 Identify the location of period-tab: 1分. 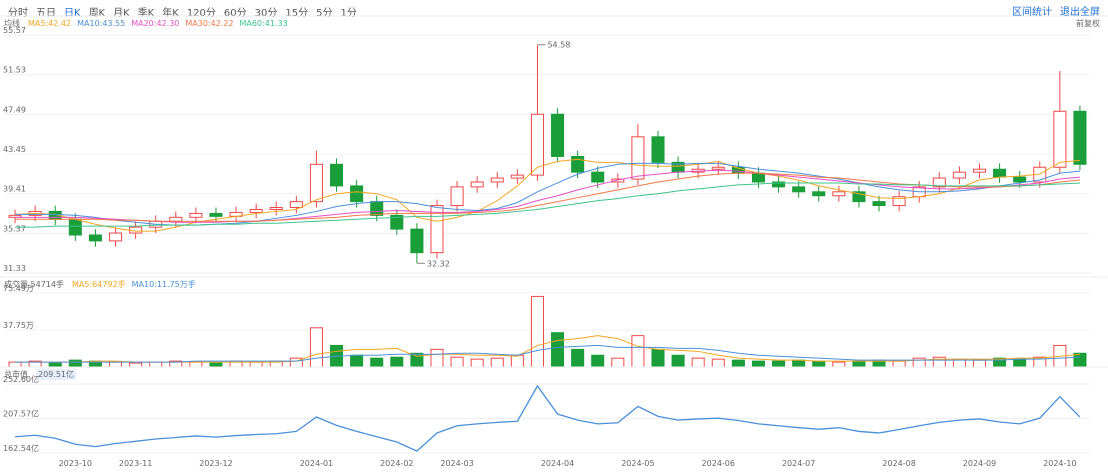
(348, 13).